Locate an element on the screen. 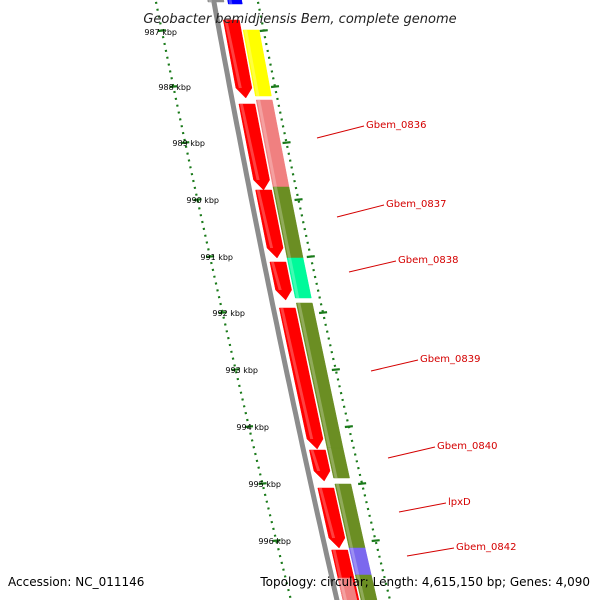  tick-label-990: 990 kbp is located at coordinates (202, 200).